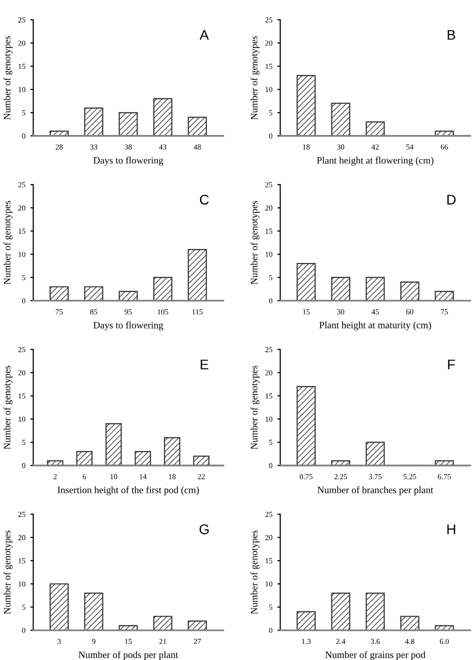 Image resolution: width=475 pixels, height=660 pixels. I want to click on annotation: G, so click(204, 529).